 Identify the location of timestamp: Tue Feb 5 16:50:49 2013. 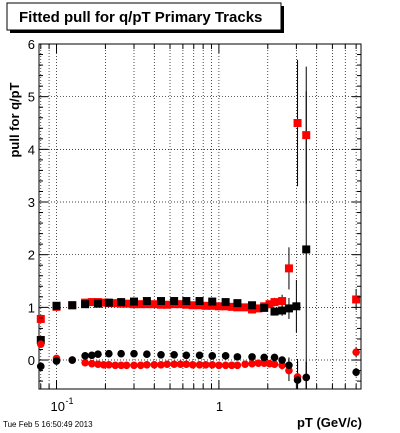
(48, 424).